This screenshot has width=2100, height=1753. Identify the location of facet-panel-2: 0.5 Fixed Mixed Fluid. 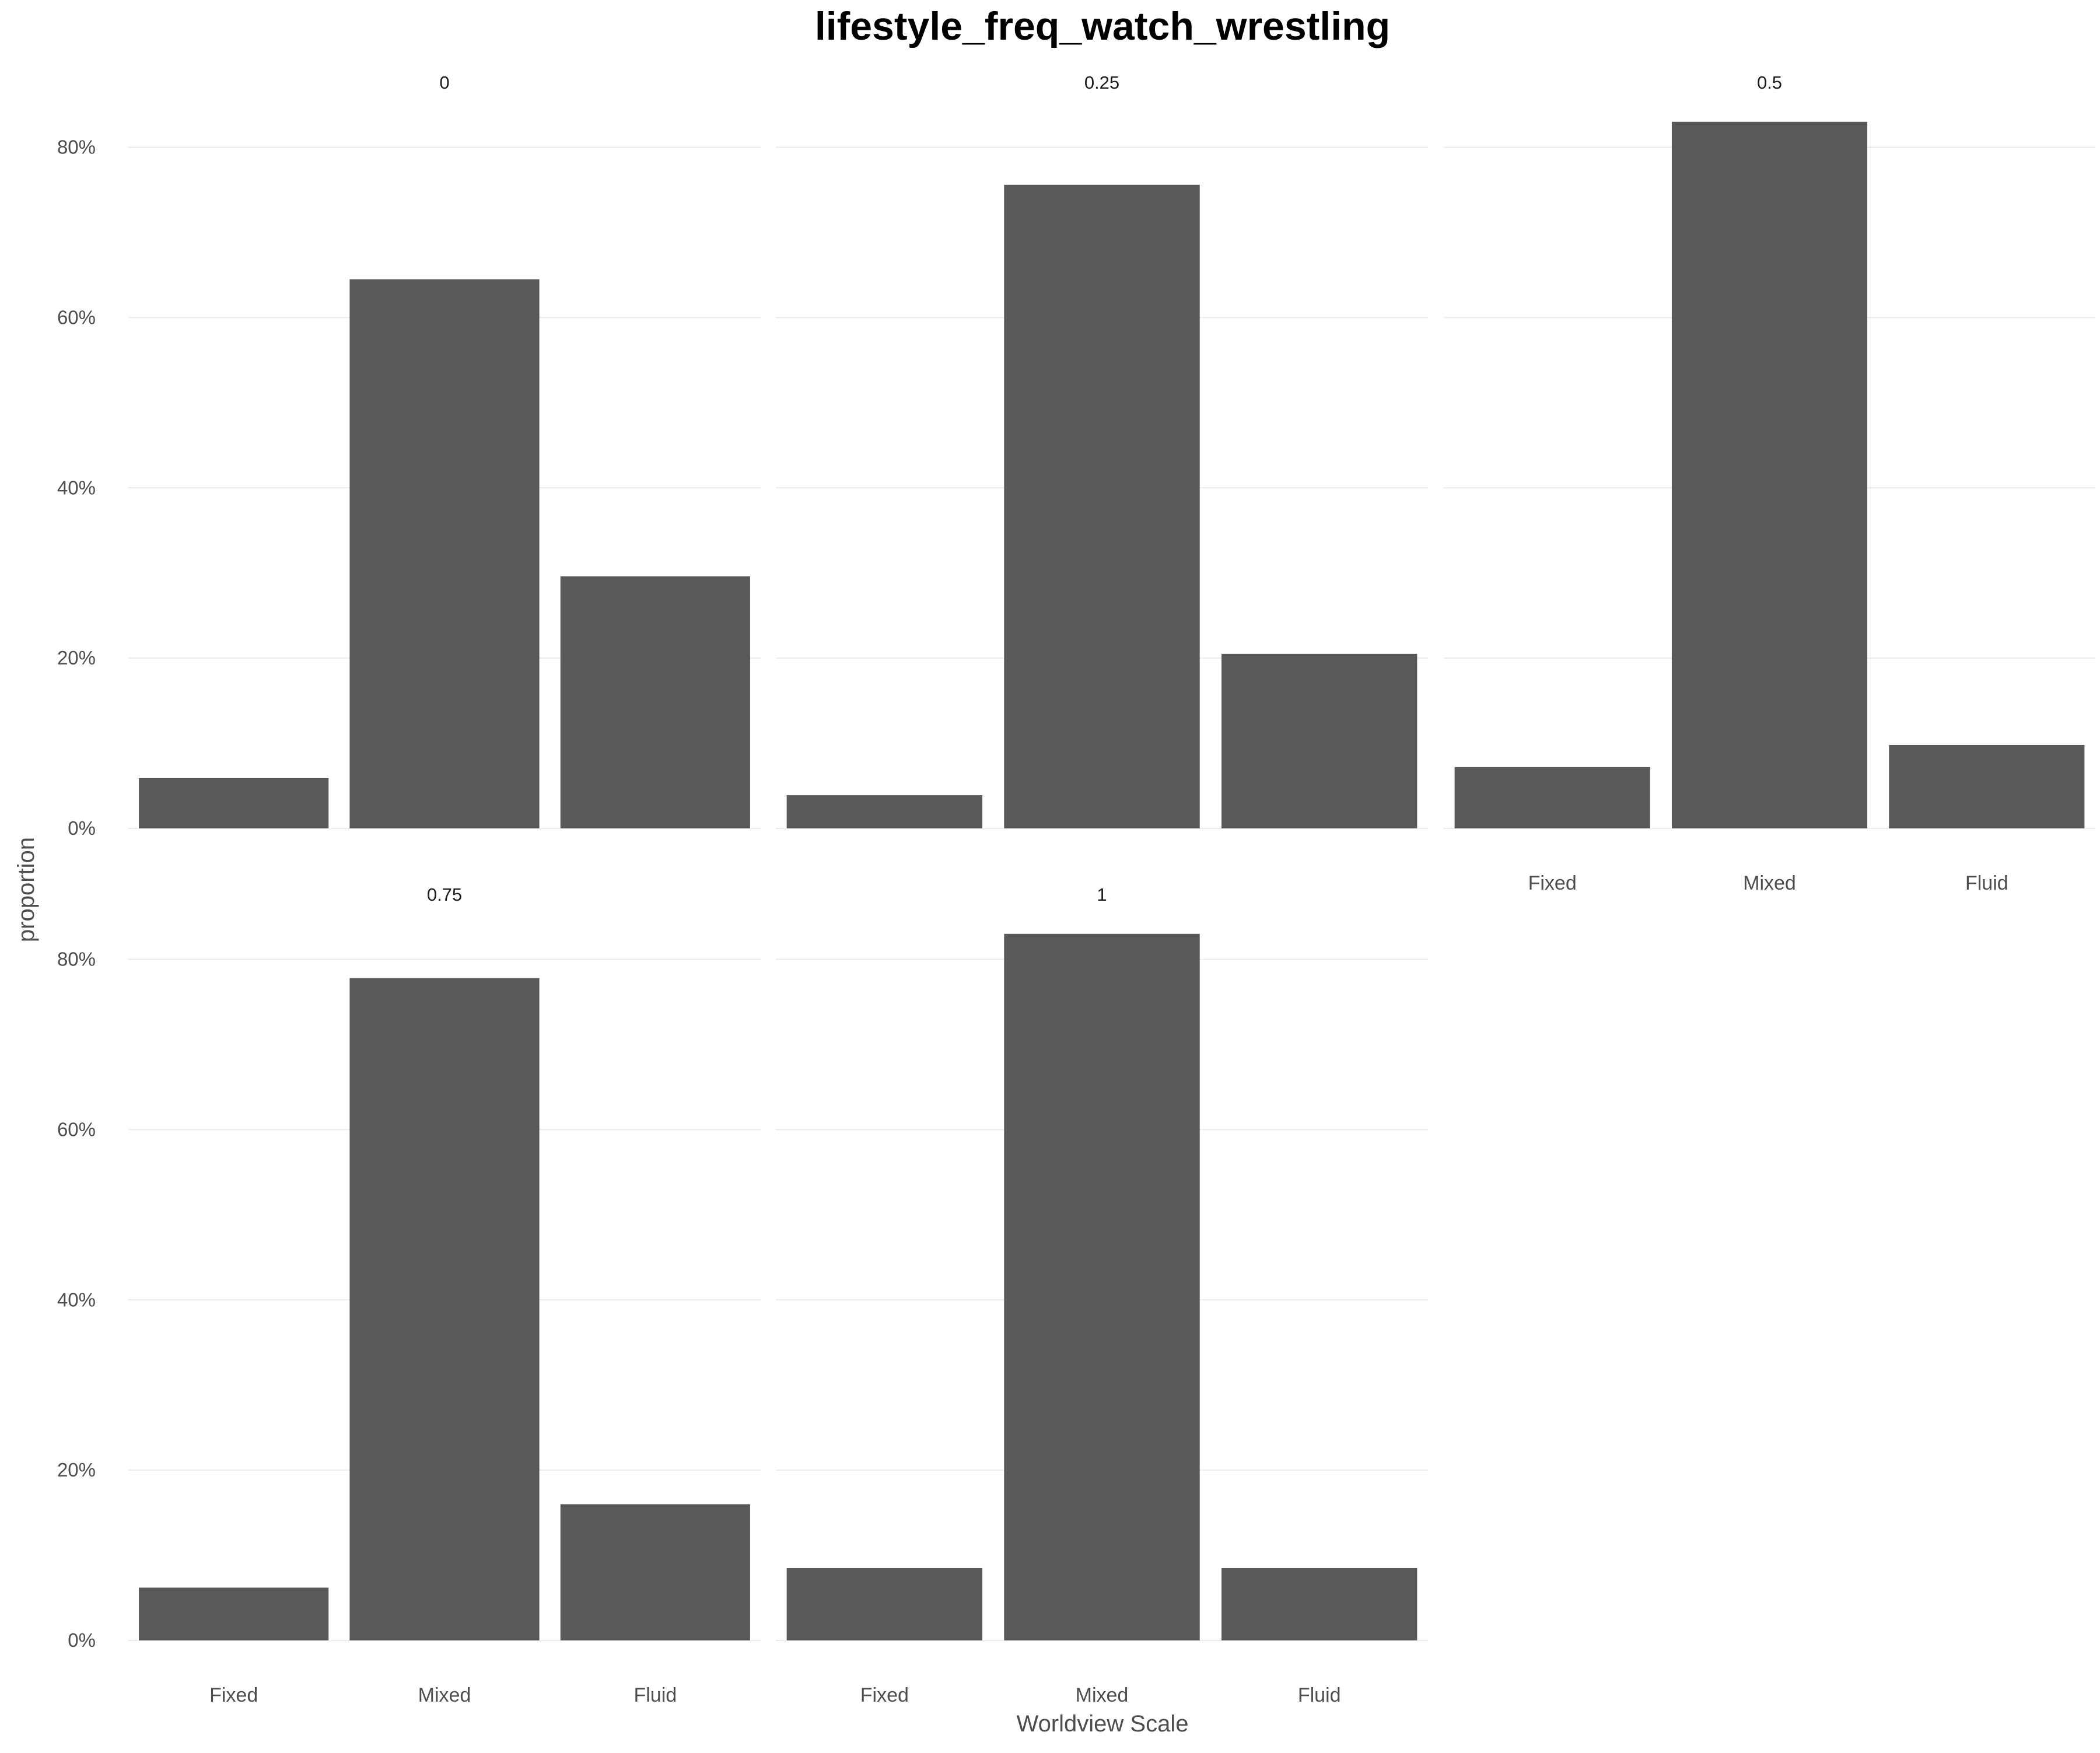
(1769, 483).